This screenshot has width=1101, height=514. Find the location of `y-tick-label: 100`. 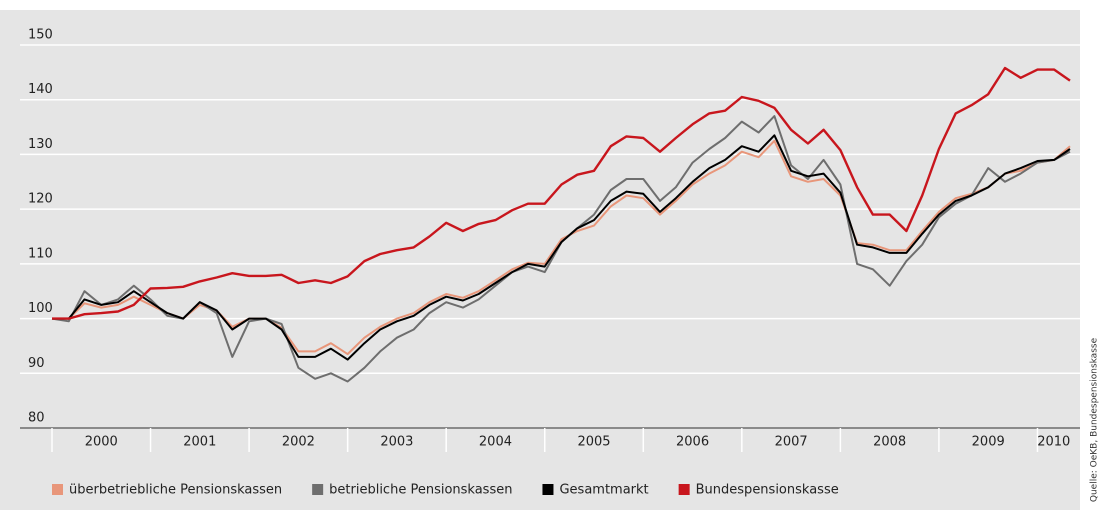

y-tick-label: 100 is located at coordinates (40, 308).